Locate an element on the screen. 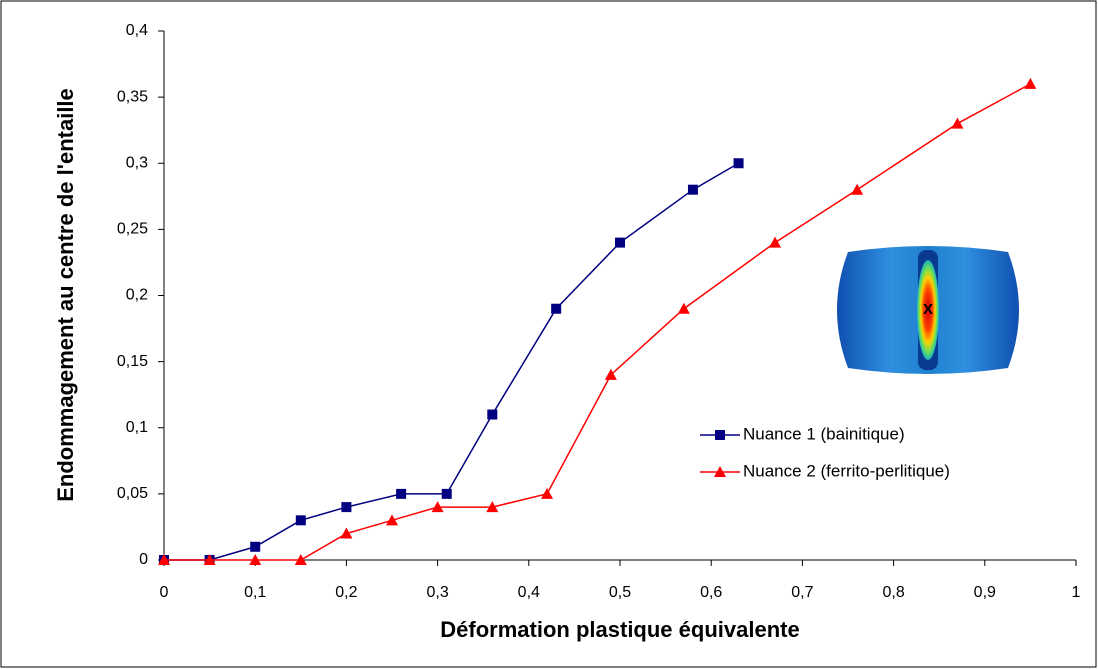 This screenshot has height=669, width=1098. x-axis-title: Déformation plastique équivalente is located at coordinates (619, 629).